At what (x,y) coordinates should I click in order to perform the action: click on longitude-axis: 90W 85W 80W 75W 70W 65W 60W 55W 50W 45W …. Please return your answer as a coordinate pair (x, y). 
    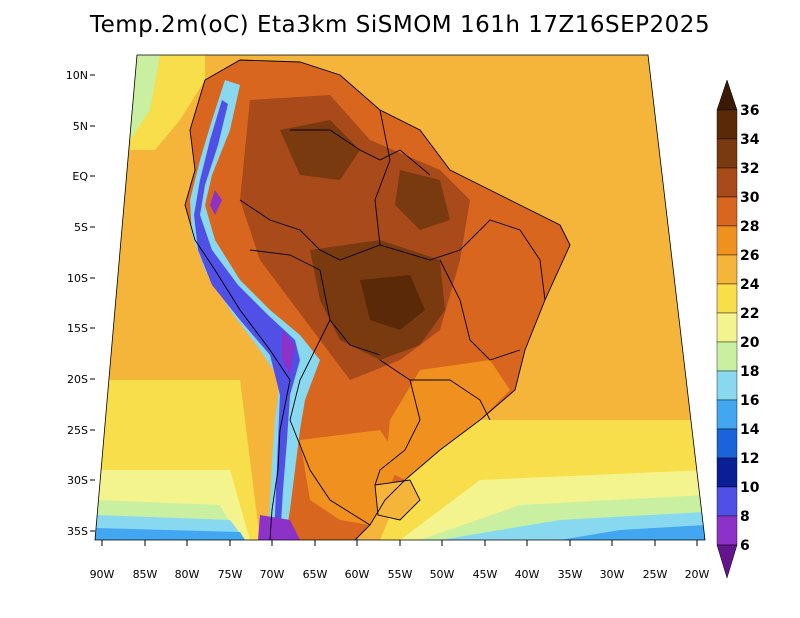
    Looking at the image, I should click on (400, 560).